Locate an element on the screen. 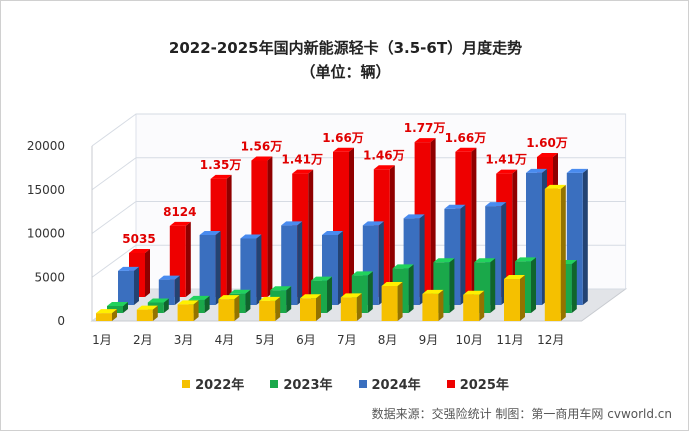 The image size is (689, 432). bar-2022年-8月 is located at coordinates (392, 301).